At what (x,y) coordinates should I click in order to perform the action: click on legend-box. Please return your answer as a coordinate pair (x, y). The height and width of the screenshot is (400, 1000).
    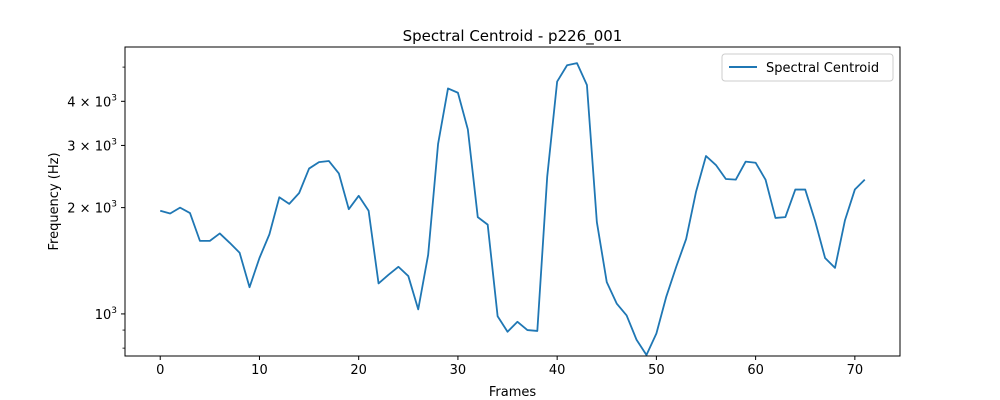
    Looking at the image, I should click on (807, 67).